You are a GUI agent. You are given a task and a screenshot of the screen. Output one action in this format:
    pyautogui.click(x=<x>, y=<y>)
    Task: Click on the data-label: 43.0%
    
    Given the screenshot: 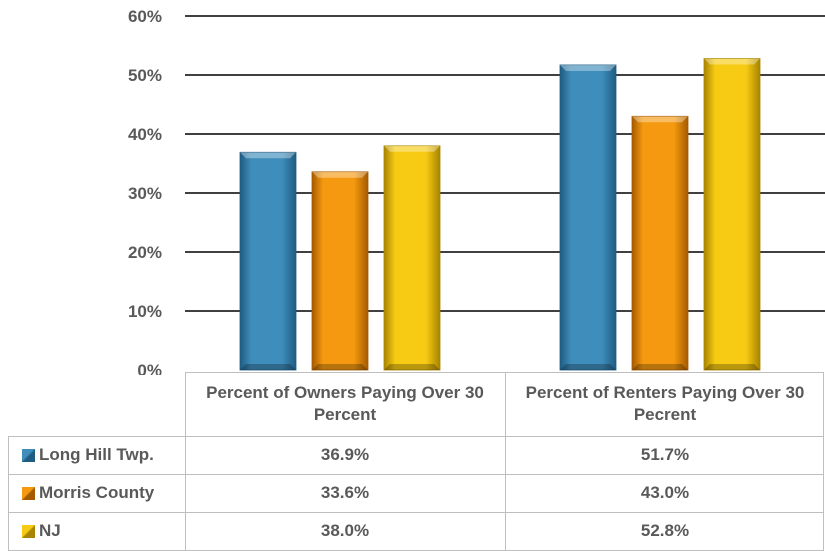 What is the action you would take?
    pyautogui.click(x=665, y=492)
    